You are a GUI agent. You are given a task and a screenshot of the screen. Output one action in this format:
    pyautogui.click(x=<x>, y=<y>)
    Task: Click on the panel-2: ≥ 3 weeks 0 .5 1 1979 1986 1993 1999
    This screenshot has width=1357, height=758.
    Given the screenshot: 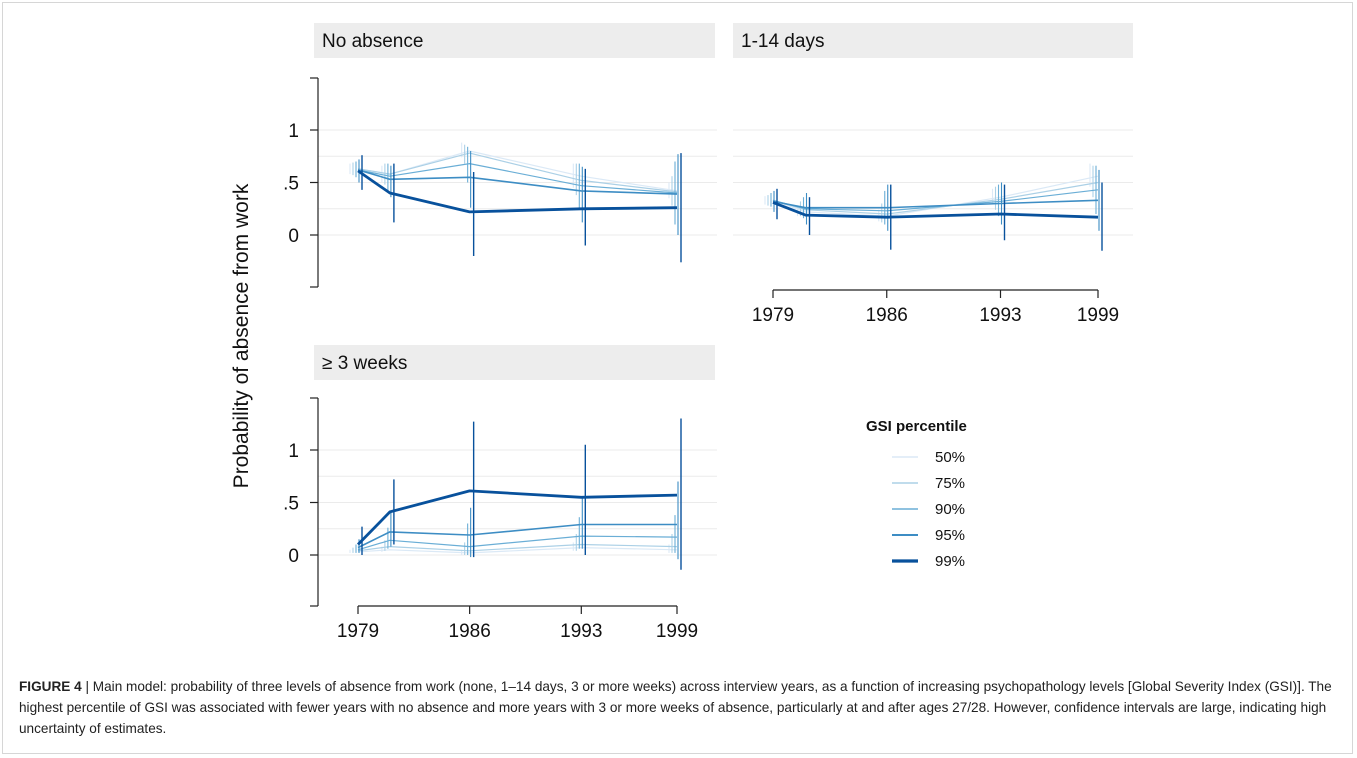 What is the action you would take?
    pyautogui.click(x=500, y=493)
    